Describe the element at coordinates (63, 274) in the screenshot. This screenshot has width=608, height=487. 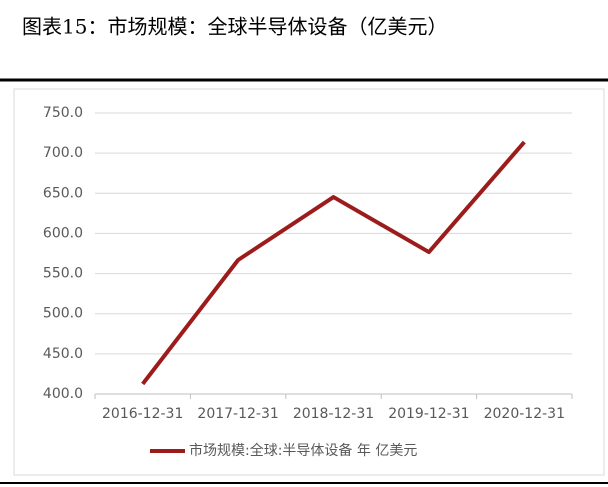
I see `y-tick-label: 550.0` at that location.